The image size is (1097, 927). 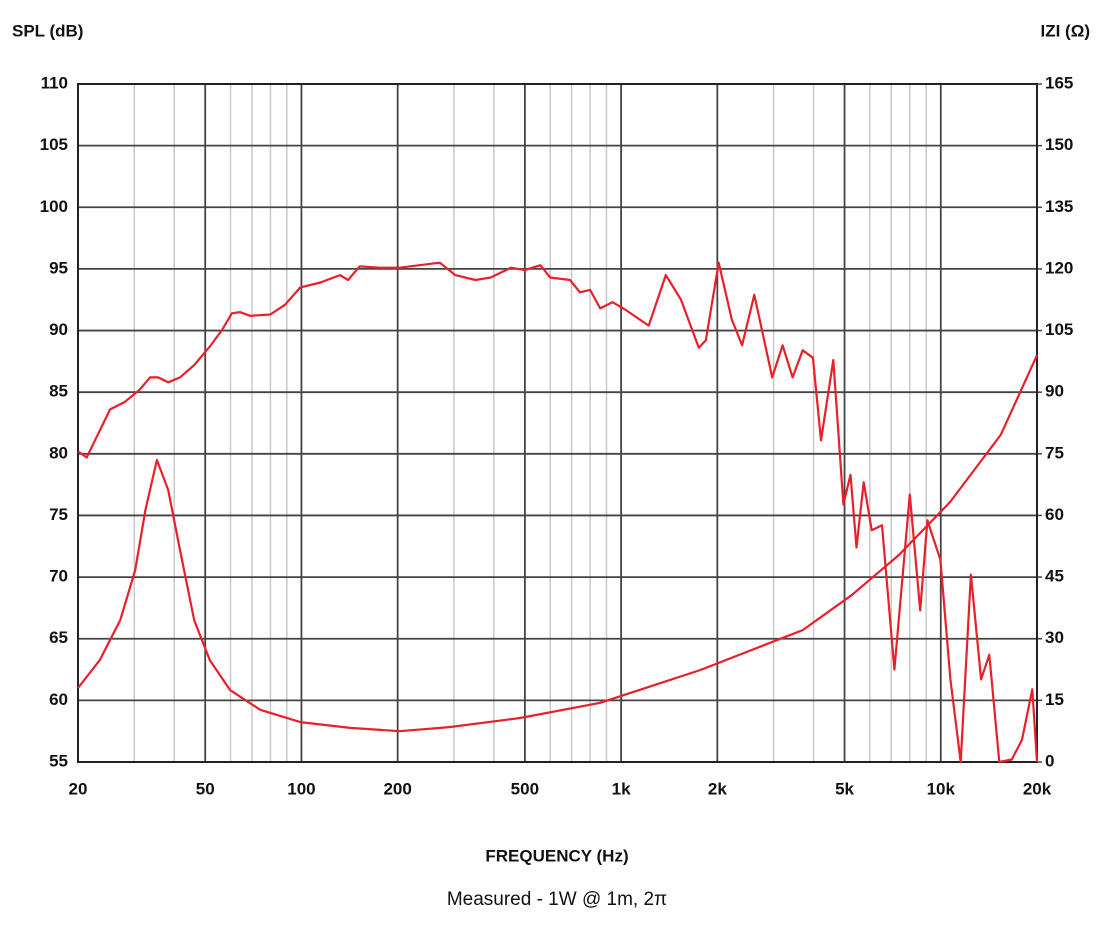 What do you see at coordinates (58, 760) in the screenshot?
I see `y-tick-label: 55` at bounding box center [58, 760].